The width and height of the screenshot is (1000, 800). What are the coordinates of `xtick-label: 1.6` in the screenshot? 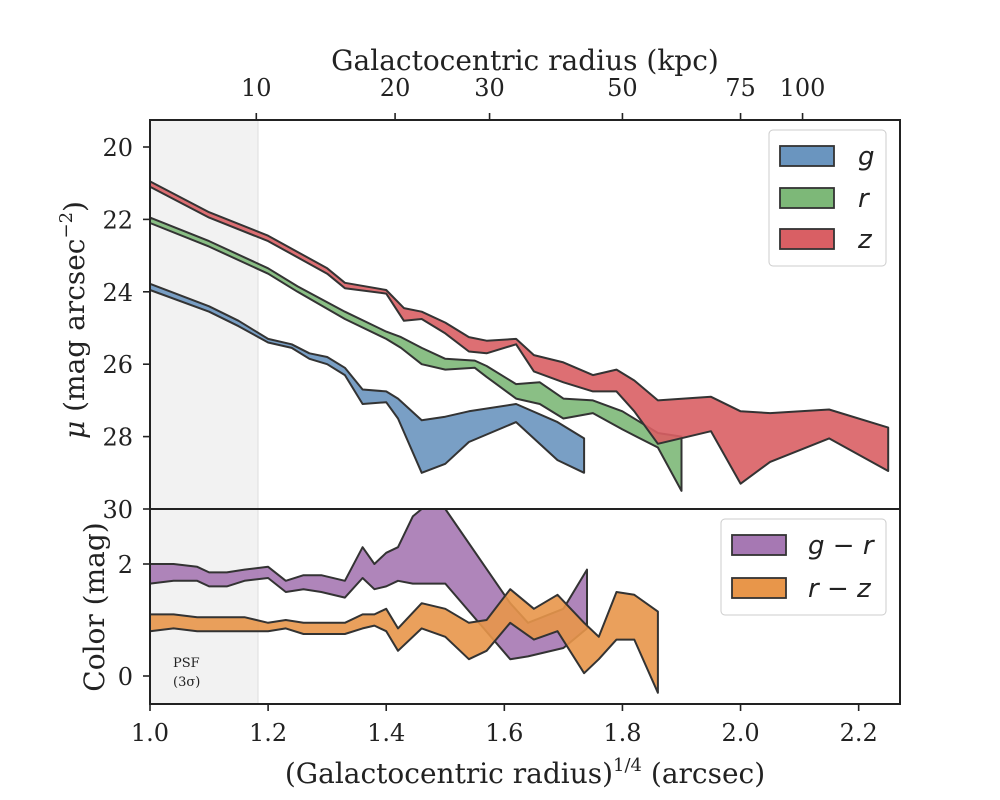 It's located at (504, 733).